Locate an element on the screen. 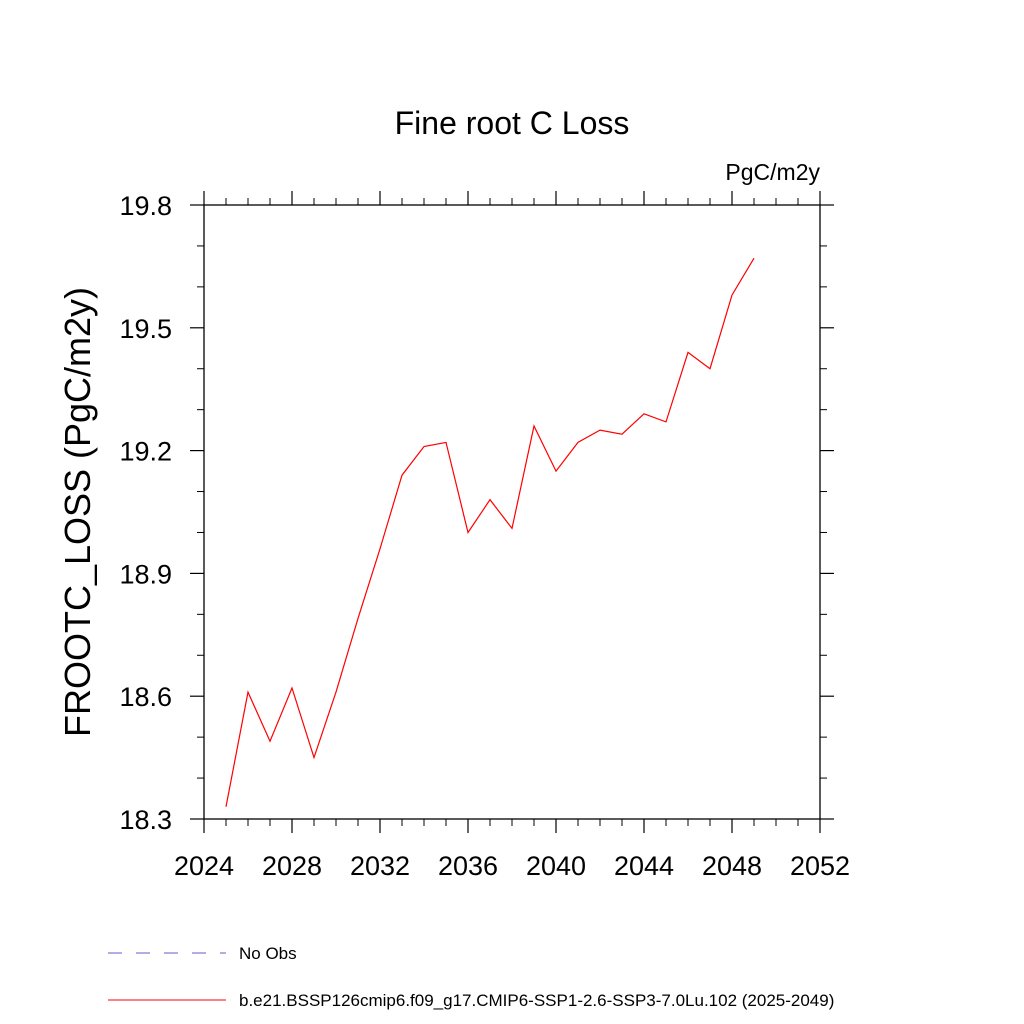  y-tick-label: 19.8 is located at coordinates (145, 206).